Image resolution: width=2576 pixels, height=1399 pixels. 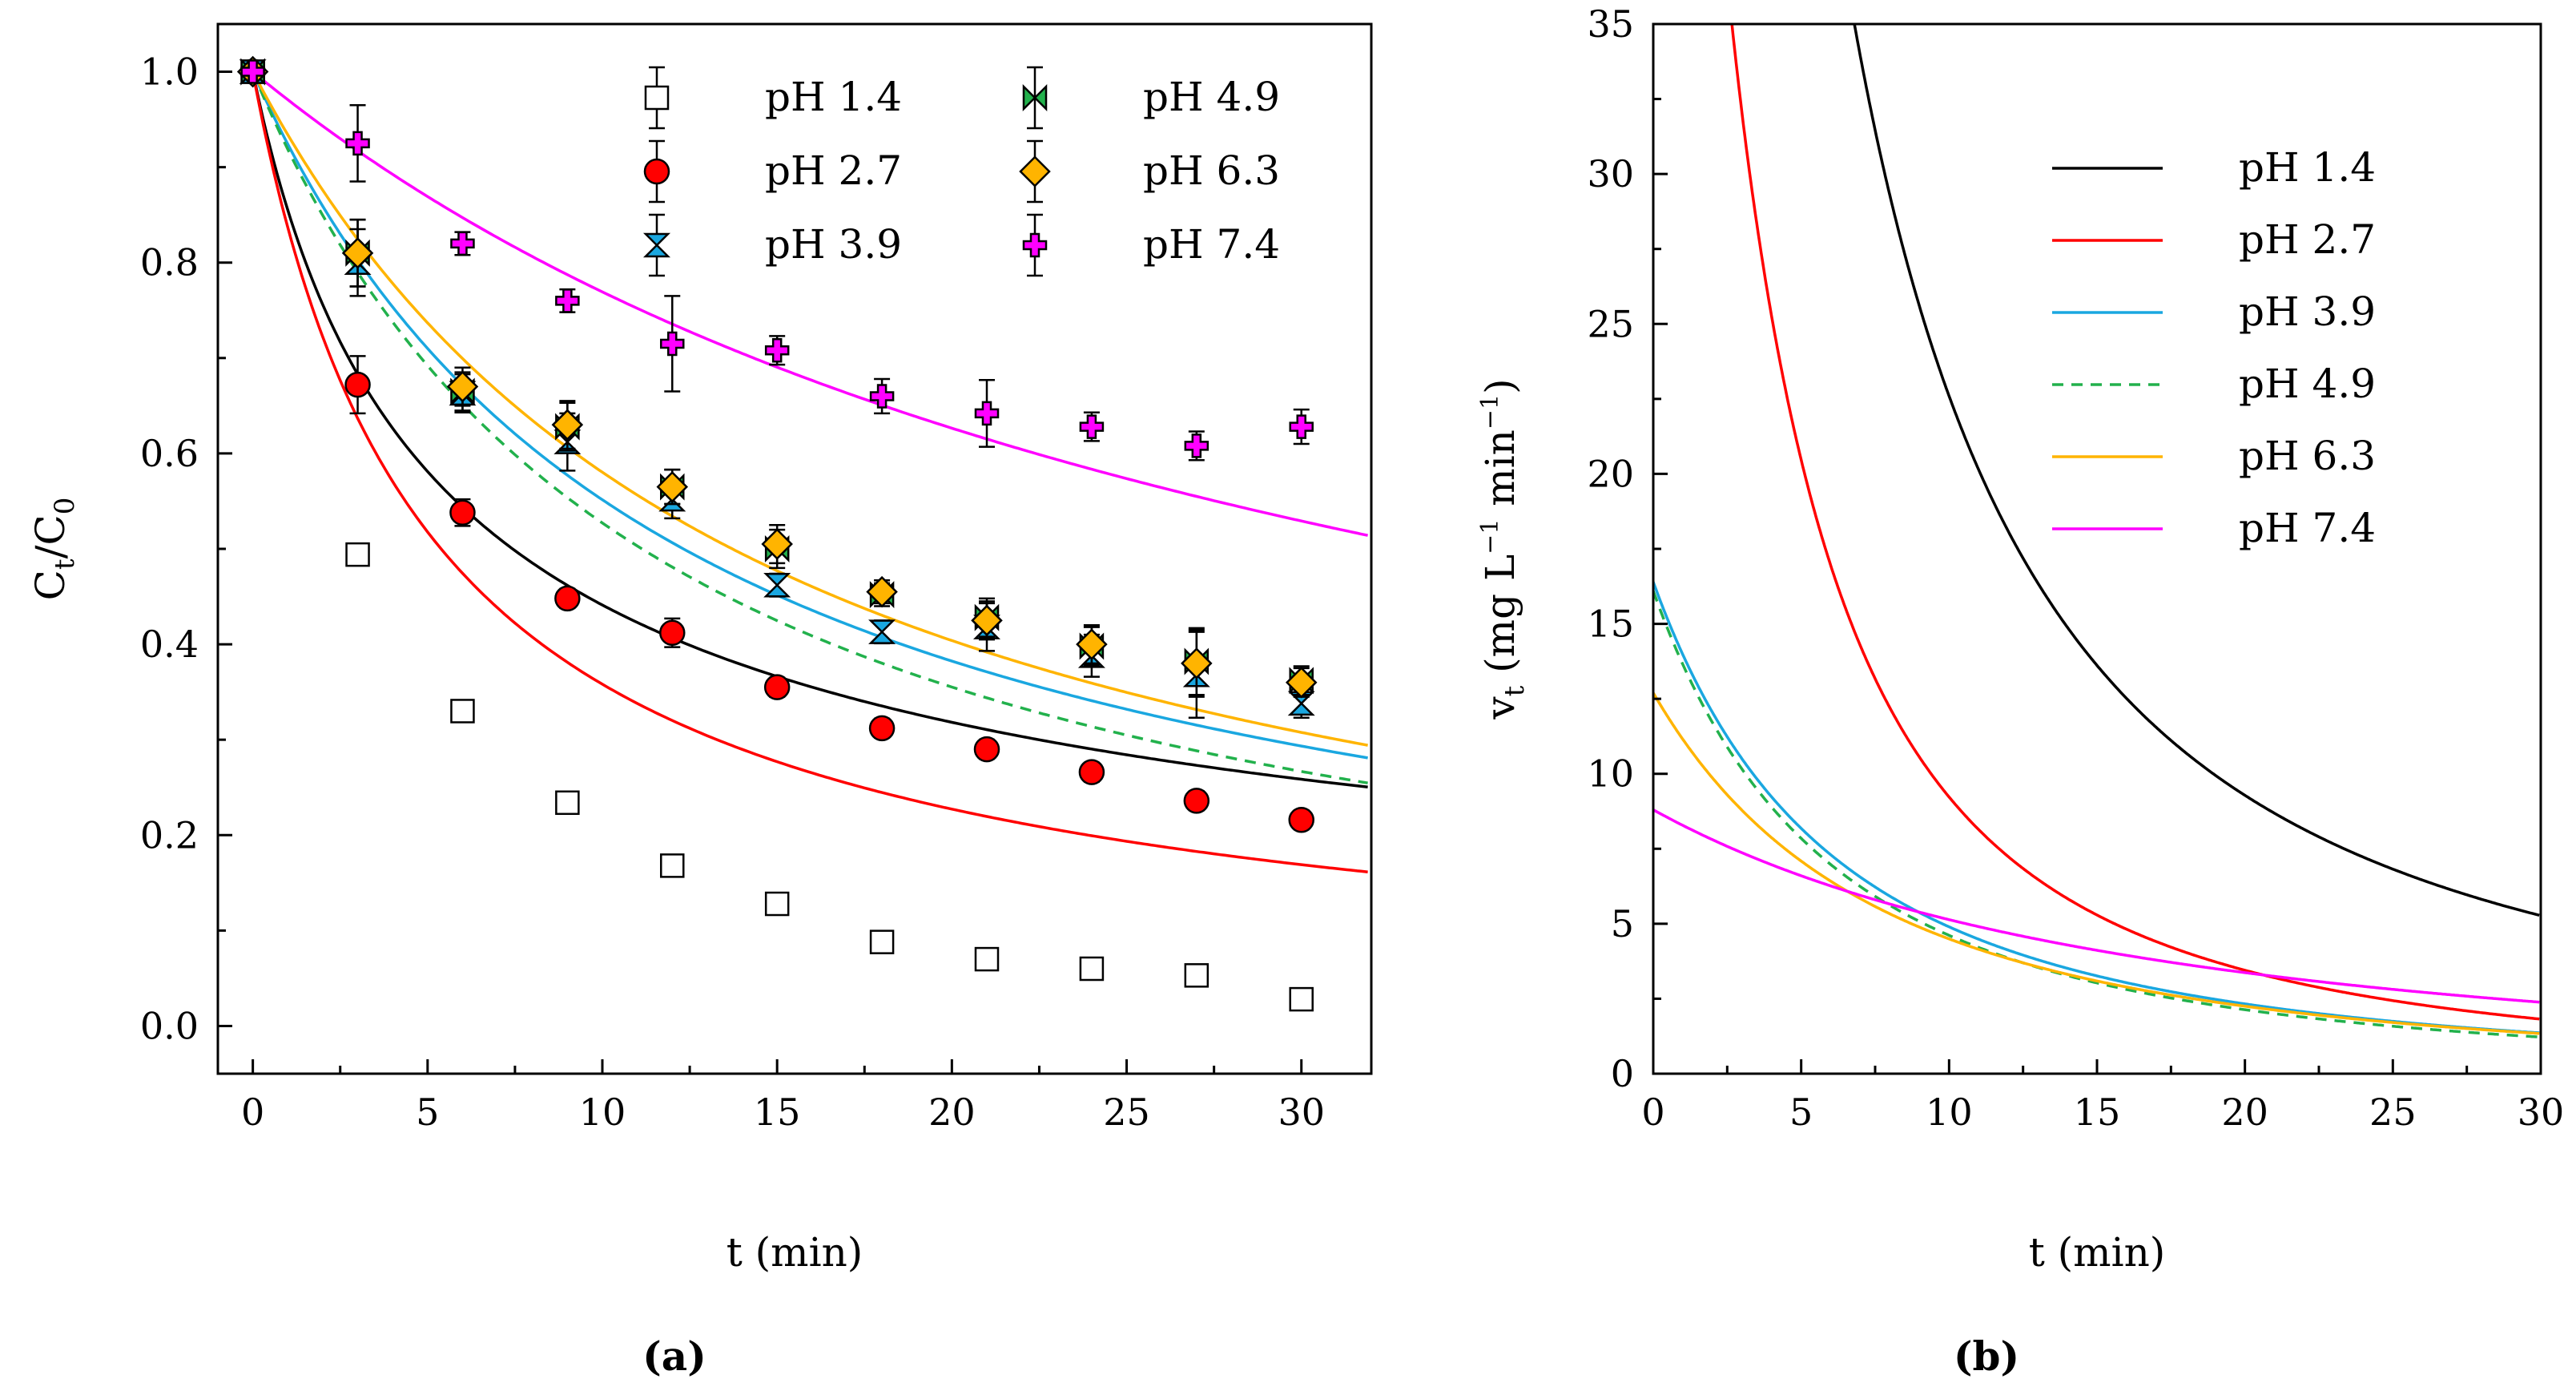 What do you see at coordinates (1500, 386) in the screenshot?
I see `panel-b-ylabel-end: )` at bounding box center [1500, 386].